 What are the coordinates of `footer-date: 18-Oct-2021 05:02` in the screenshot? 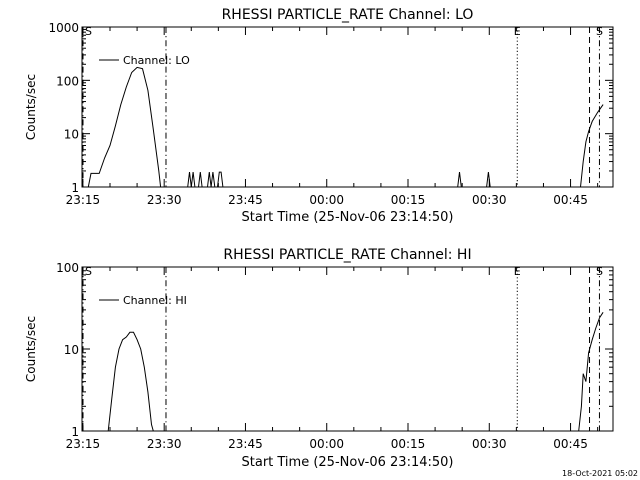 It's located at (600, 473).